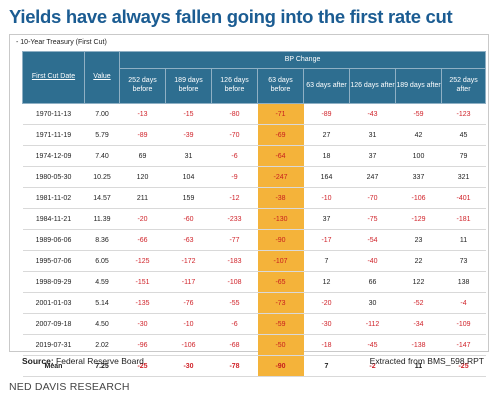 The image size is (500, 406). What do you see at coordinates (102, 177) in the screenshot?
I see `cell-value: 10.25` at bounding box center [102, 177].